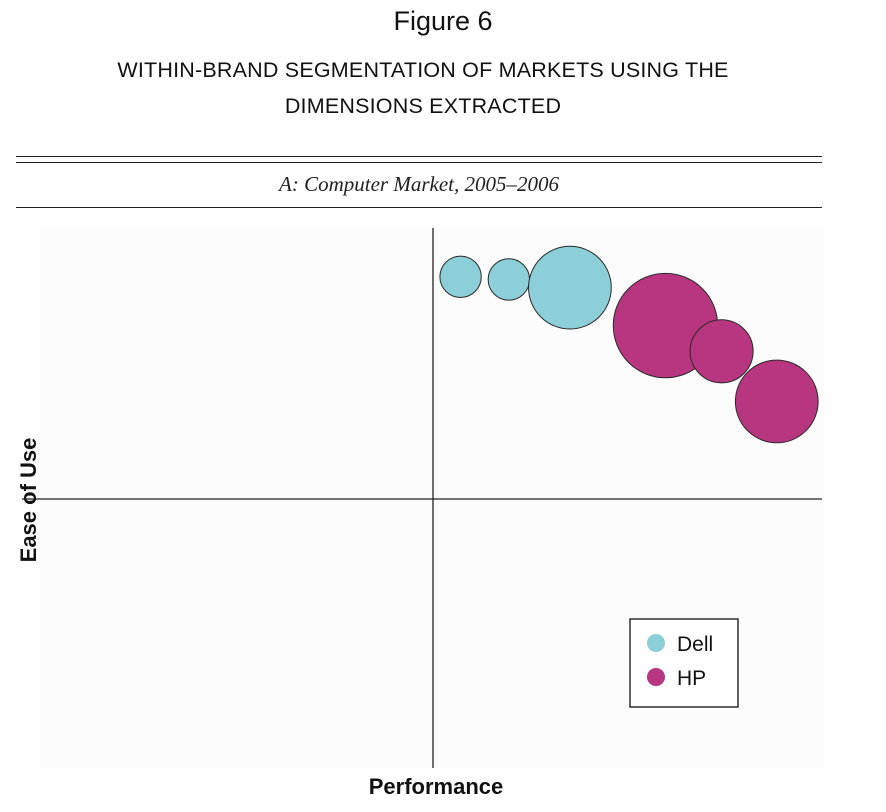 This screenshot has height=812, width=886. Describe the element at coordinates (436, 786) in the screenshot. I see `x-axis-label: Performance` at that location.